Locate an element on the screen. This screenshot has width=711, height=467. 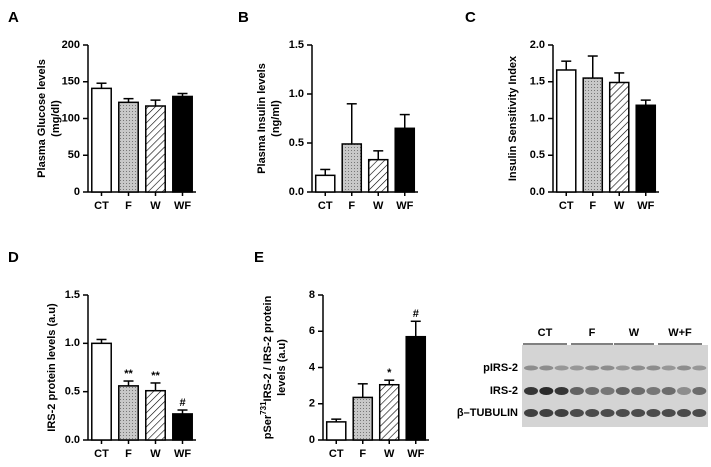
y-tick-label: 1.5 is located at coordinates (296, 45).